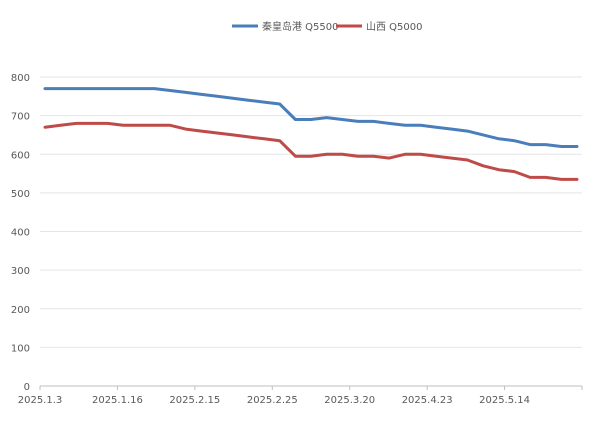 The height and width of the screenshot is (436, 598). I want to click on x-tick-label: 2025.2.15, so click(194, 400).